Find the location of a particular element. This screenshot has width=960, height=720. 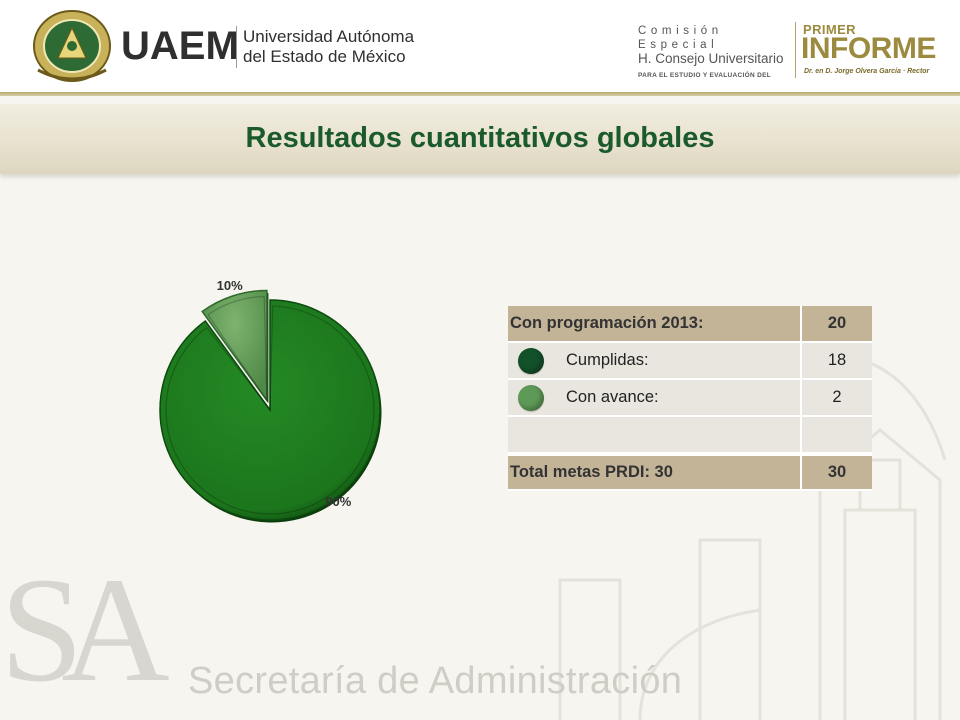

pie-slice-con-avance-bevel is located at coordinates (237, 349).